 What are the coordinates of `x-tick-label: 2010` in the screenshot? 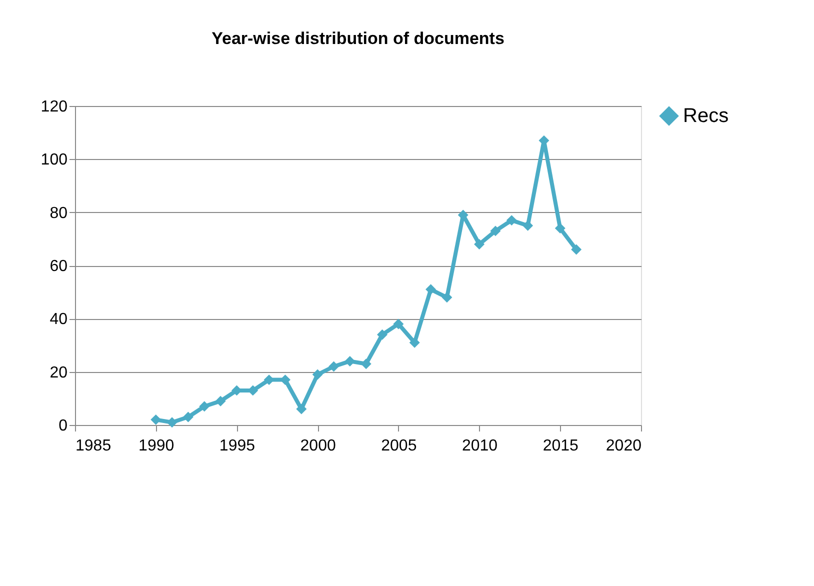 It's located at (480, 446).